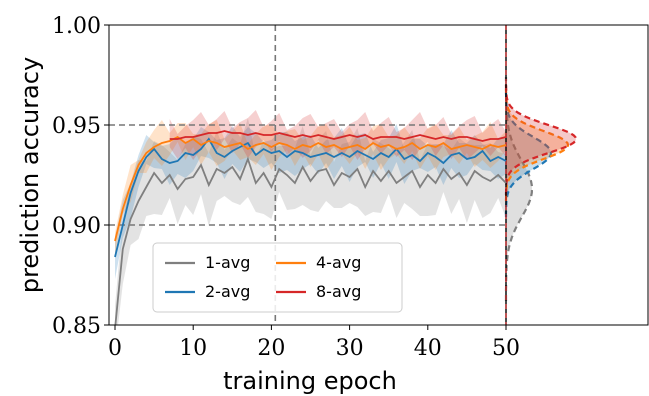 The height and width of the screenshot is (396, 649). Describe the element at coordinates (30, 175) in the screenshot. I see `y-axis-title: prediction accuracy` at that location.